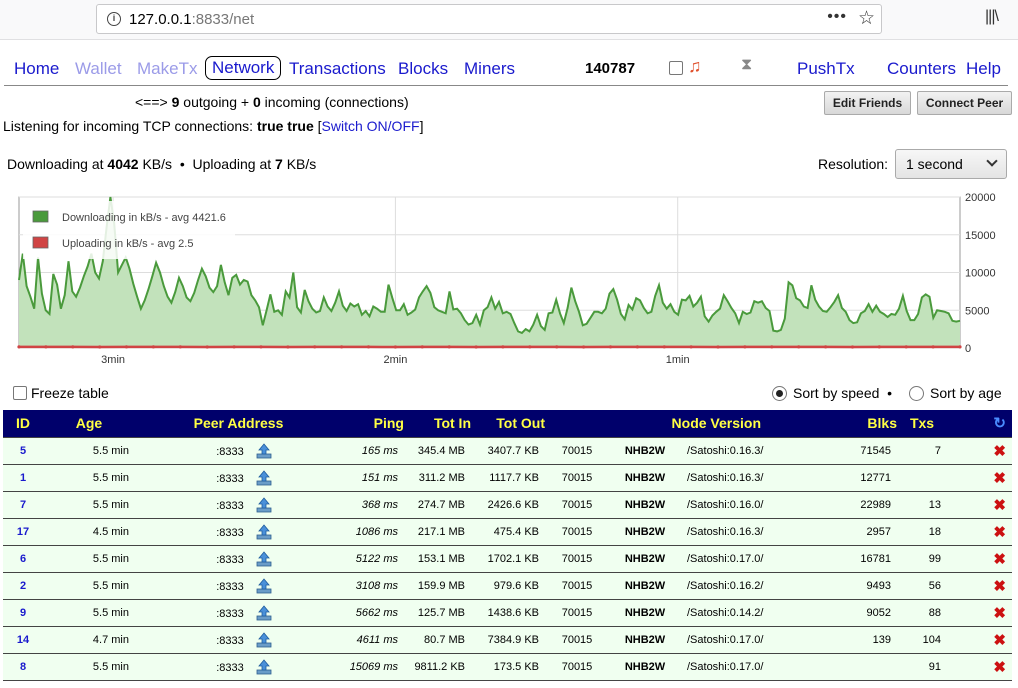 The image size is (1018, 688). Describe the element at coordinates (826, 68) in the screenshot. I see `nav-pushtx: PushTx` at that location.